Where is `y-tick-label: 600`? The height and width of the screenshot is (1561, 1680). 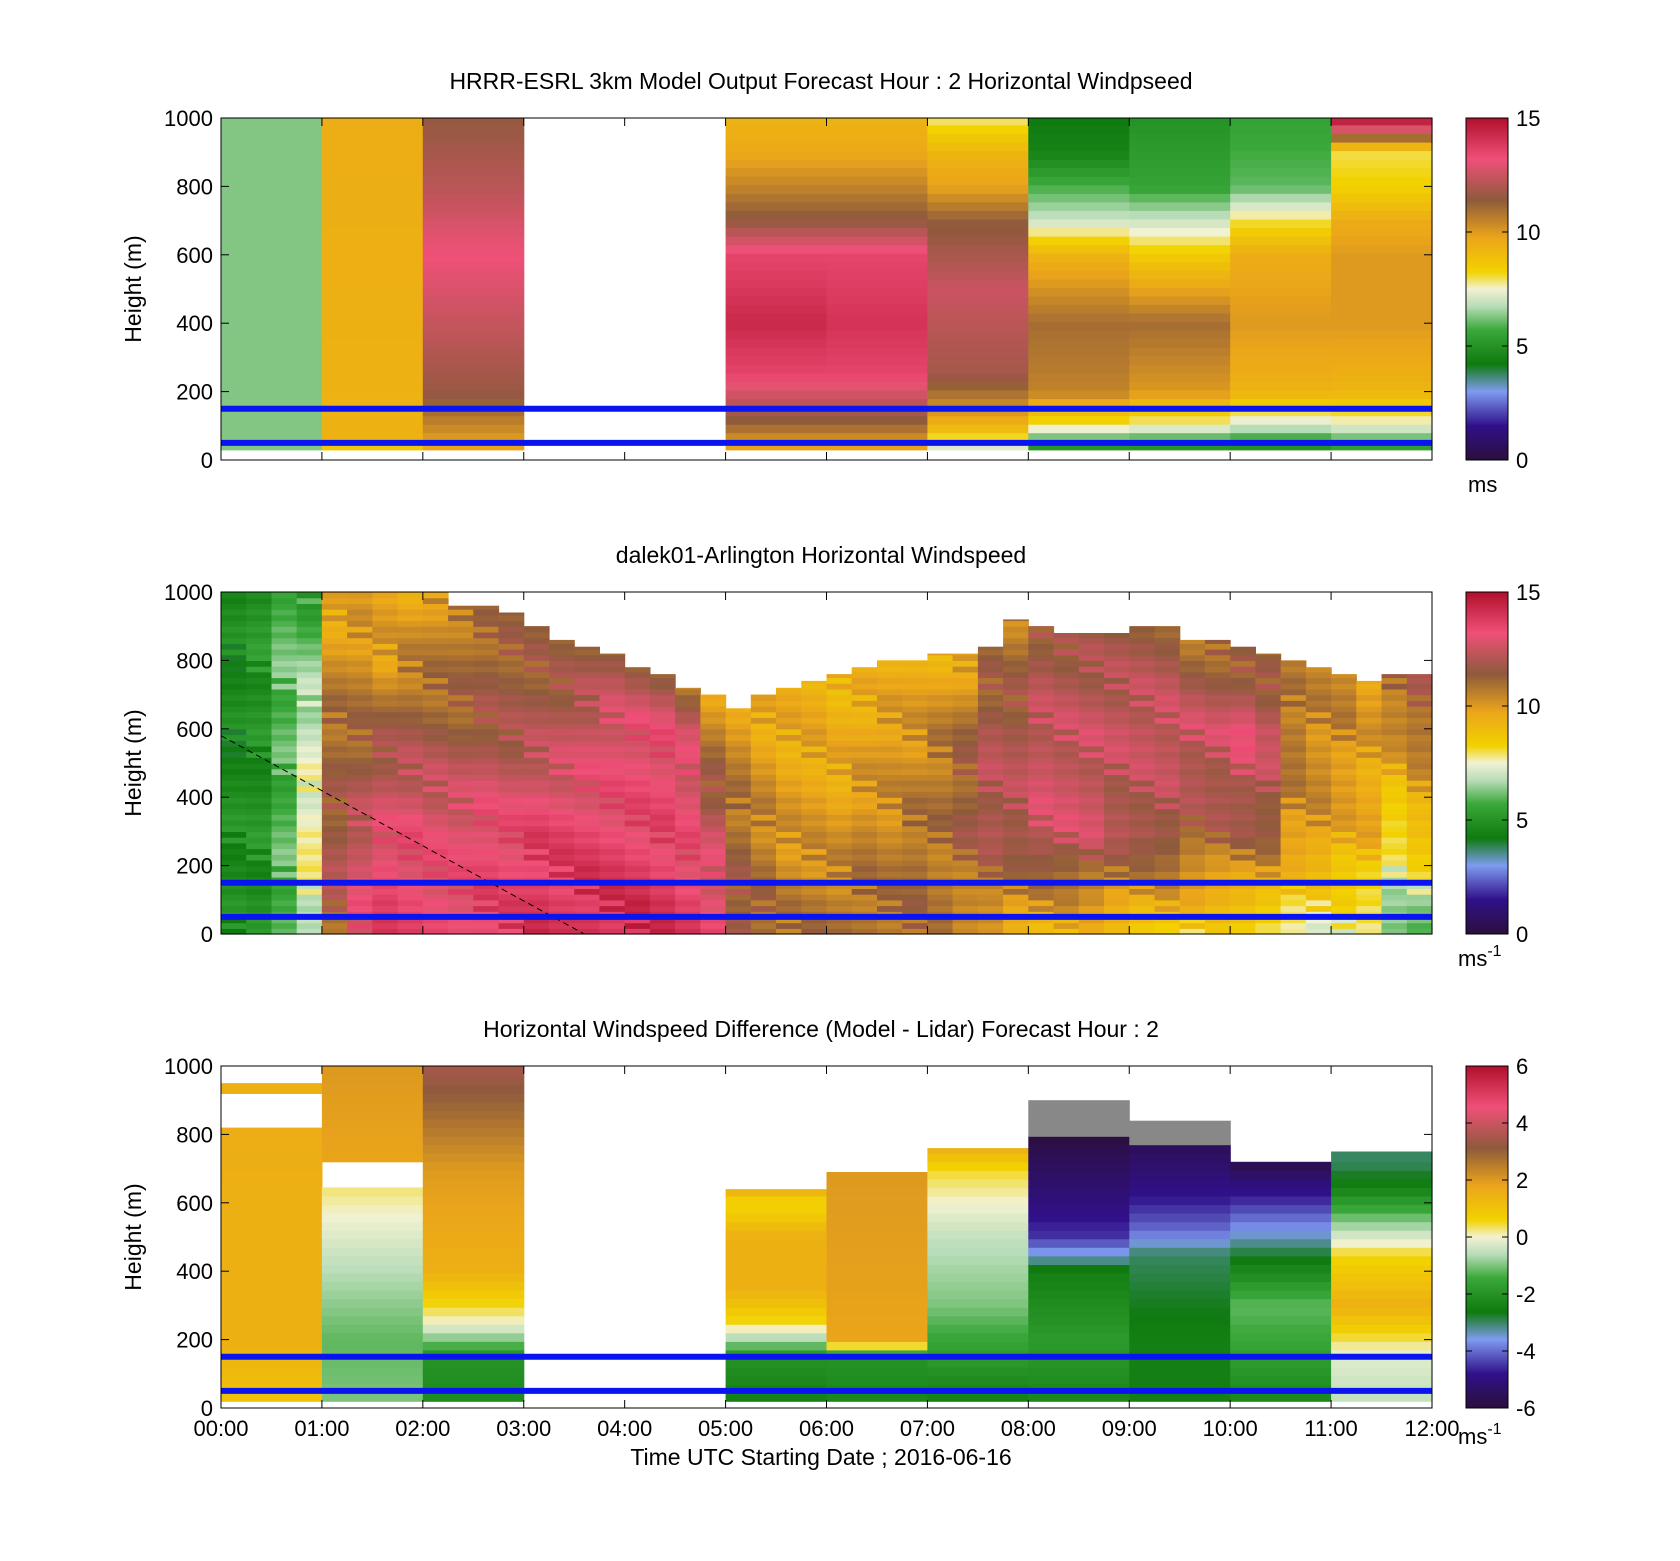 y-tick-label: 600 is located at coordinates (194, 255).